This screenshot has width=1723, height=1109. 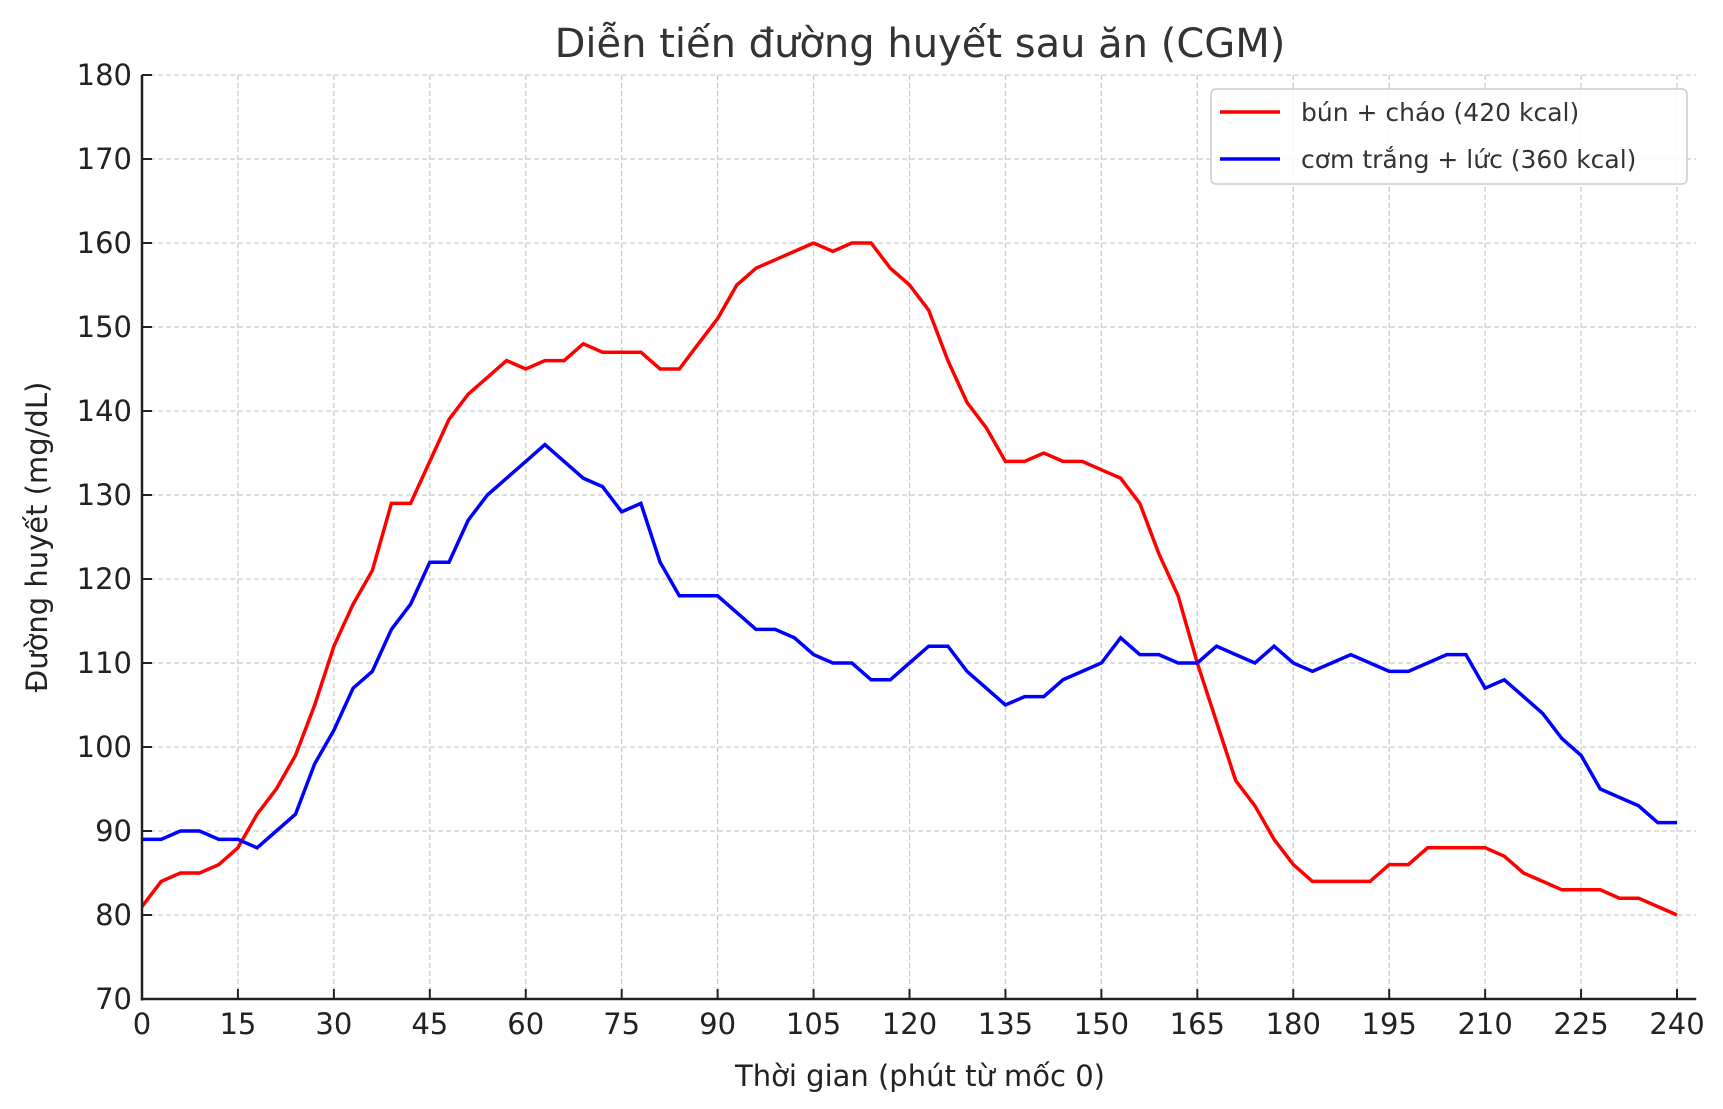 I want to click on y-axis-ticks: 70 80 90 100 110 120 130 140 150 160 170 180, so click(x=114, y=537).